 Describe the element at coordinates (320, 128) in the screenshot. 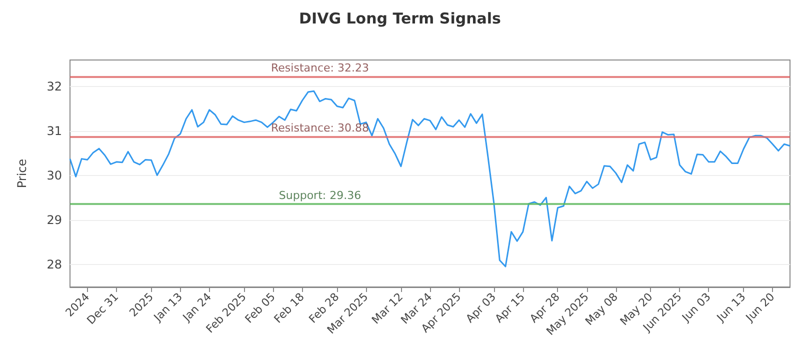

I see `ref-line-label: Resistance: 30.88` at that location.